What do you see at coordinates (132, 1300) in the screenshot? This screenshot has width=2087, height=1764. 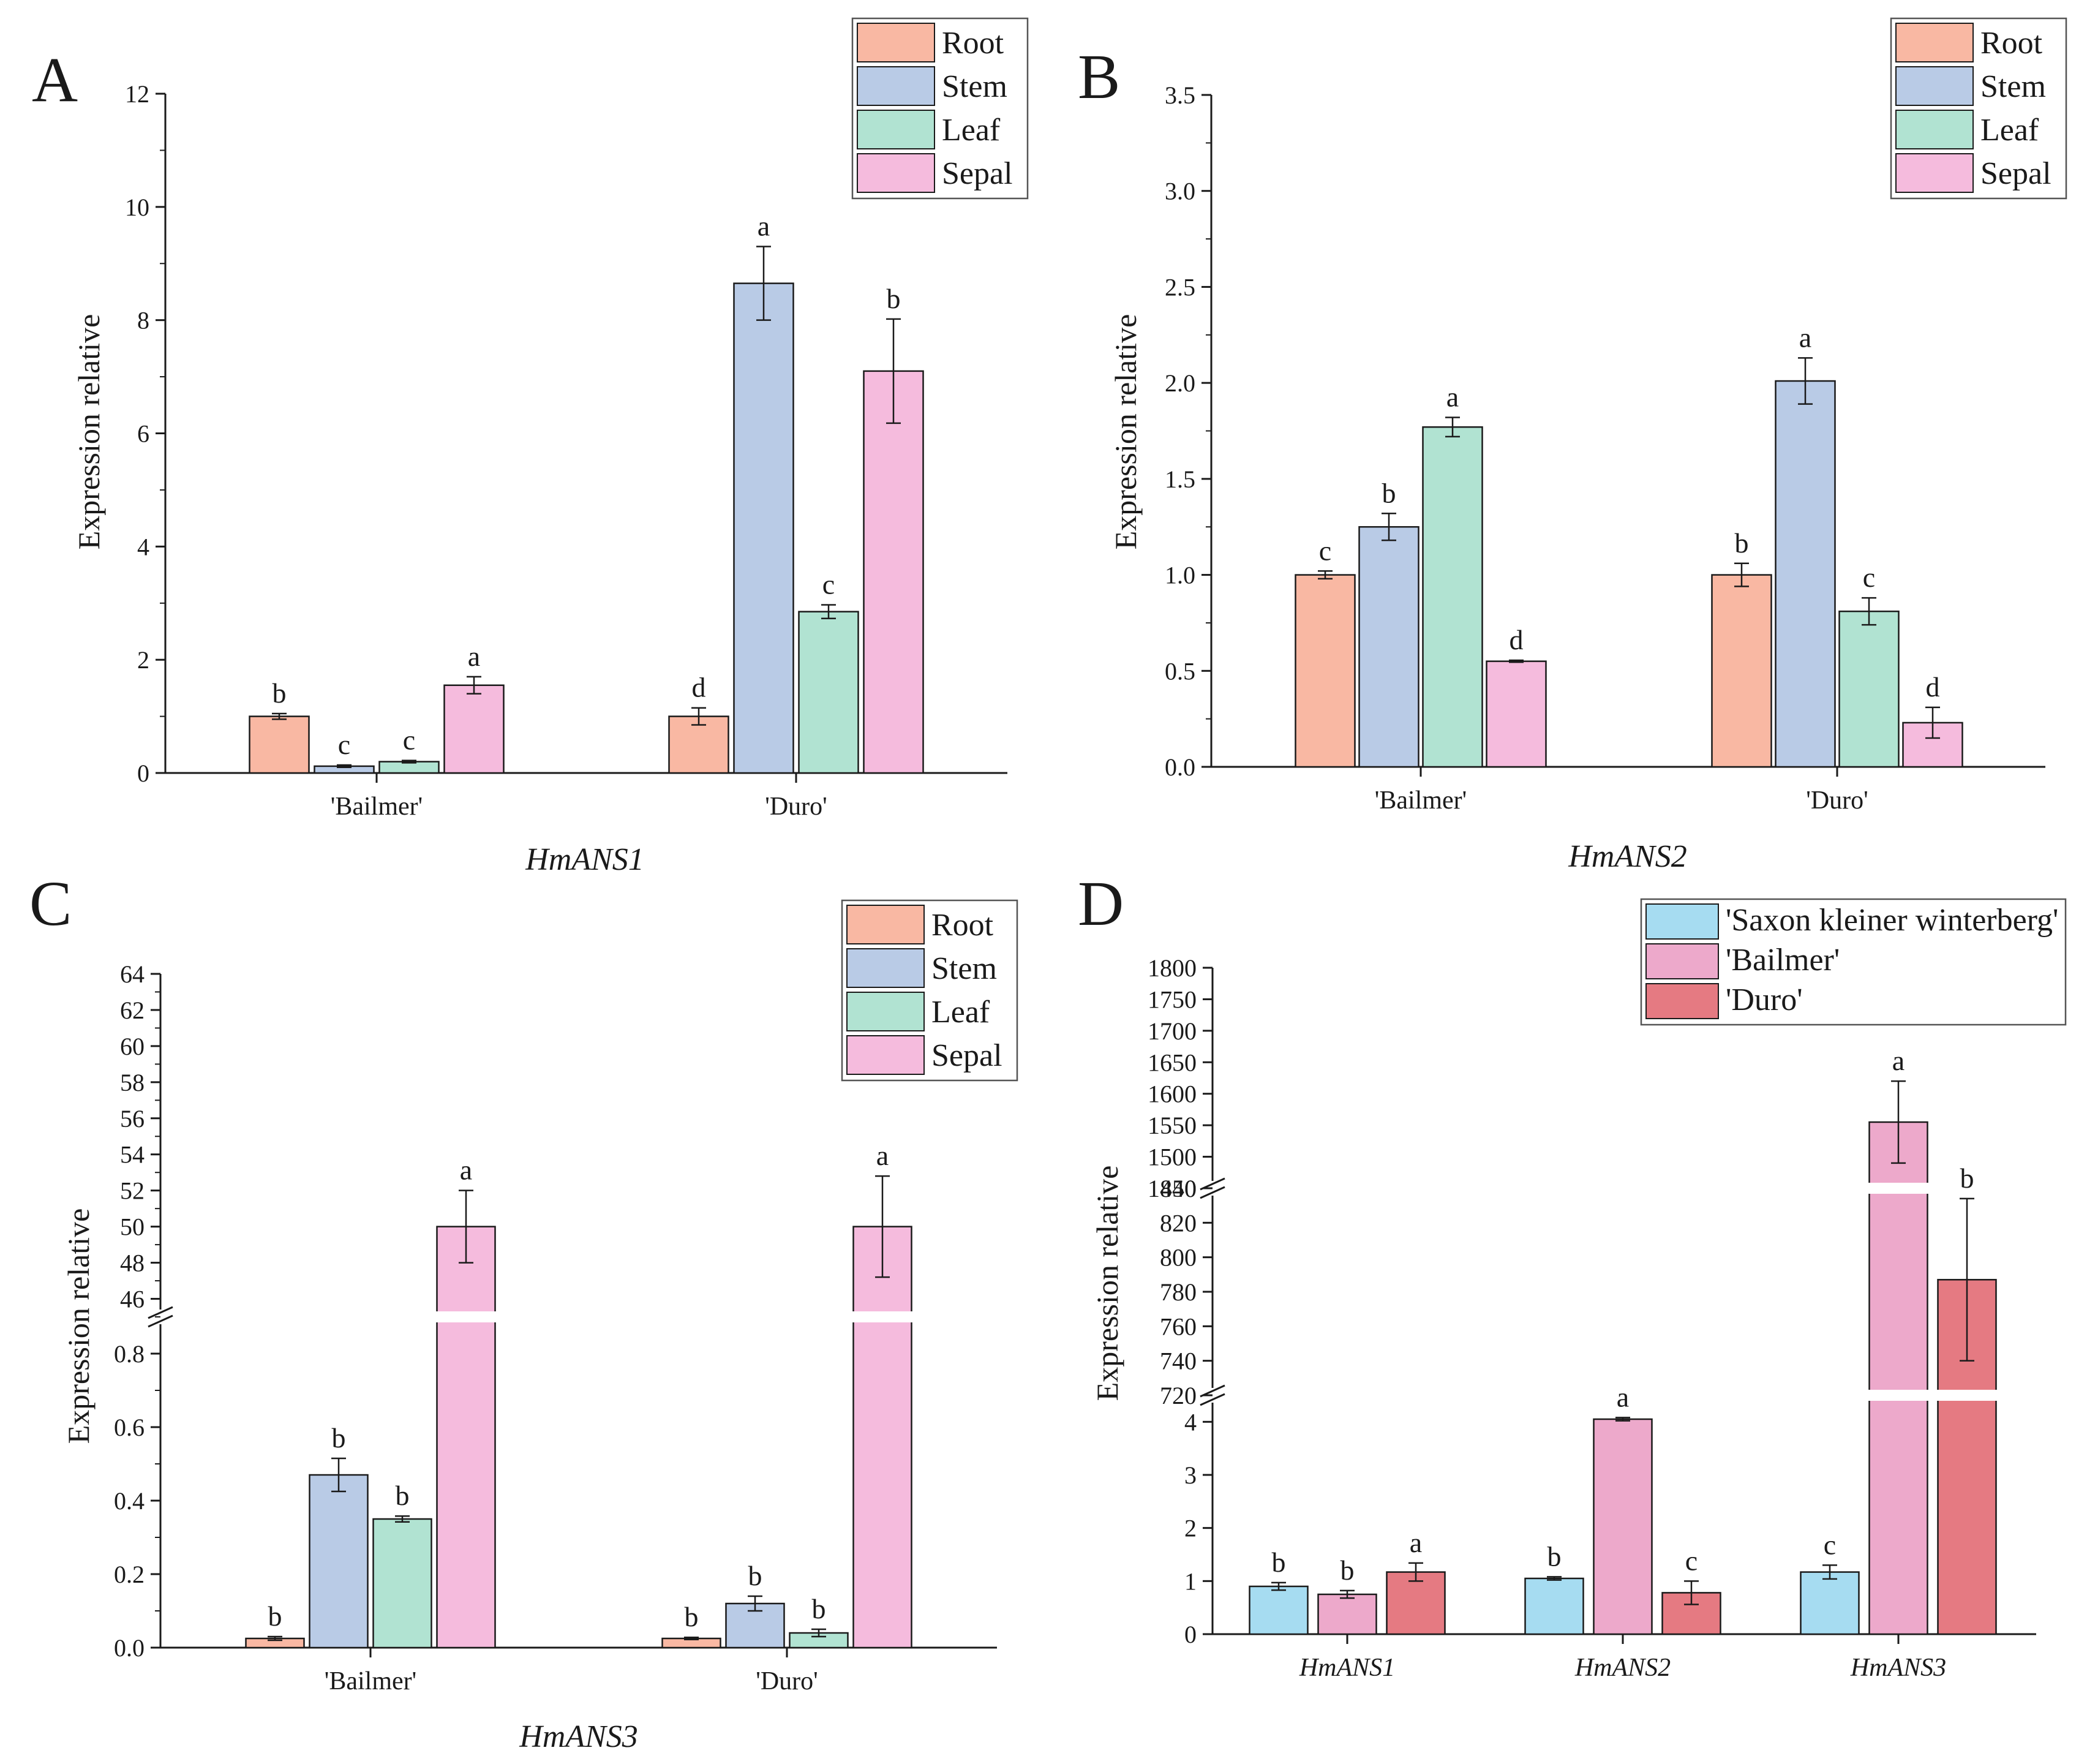 I see `panel-c-y-tick-label: 46` at bounding box center [132, 1300].